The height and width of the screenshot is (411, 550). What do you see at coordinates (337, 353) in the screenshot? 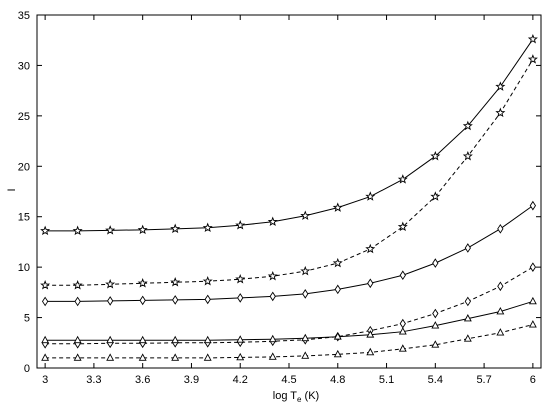
I see `triangle-marker-s5-p9` at bounding box center [337, 353].